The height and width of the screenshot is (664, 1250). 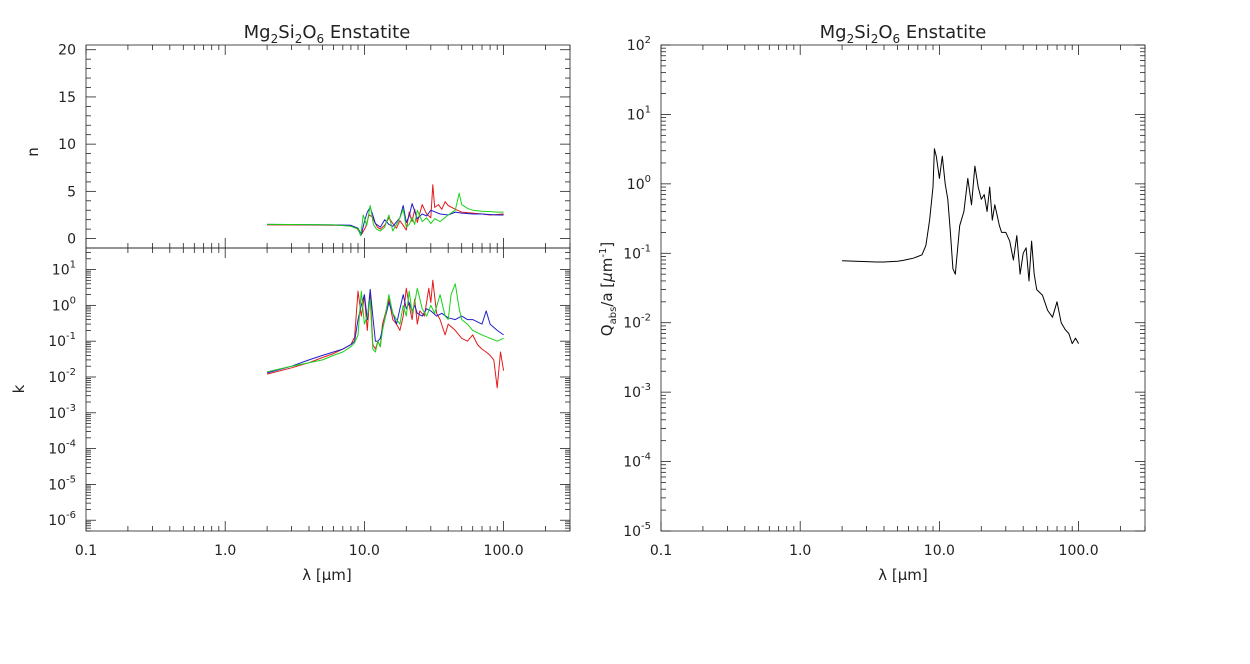 I want to click on n-ylabel: n, so click(x=33, y=152).